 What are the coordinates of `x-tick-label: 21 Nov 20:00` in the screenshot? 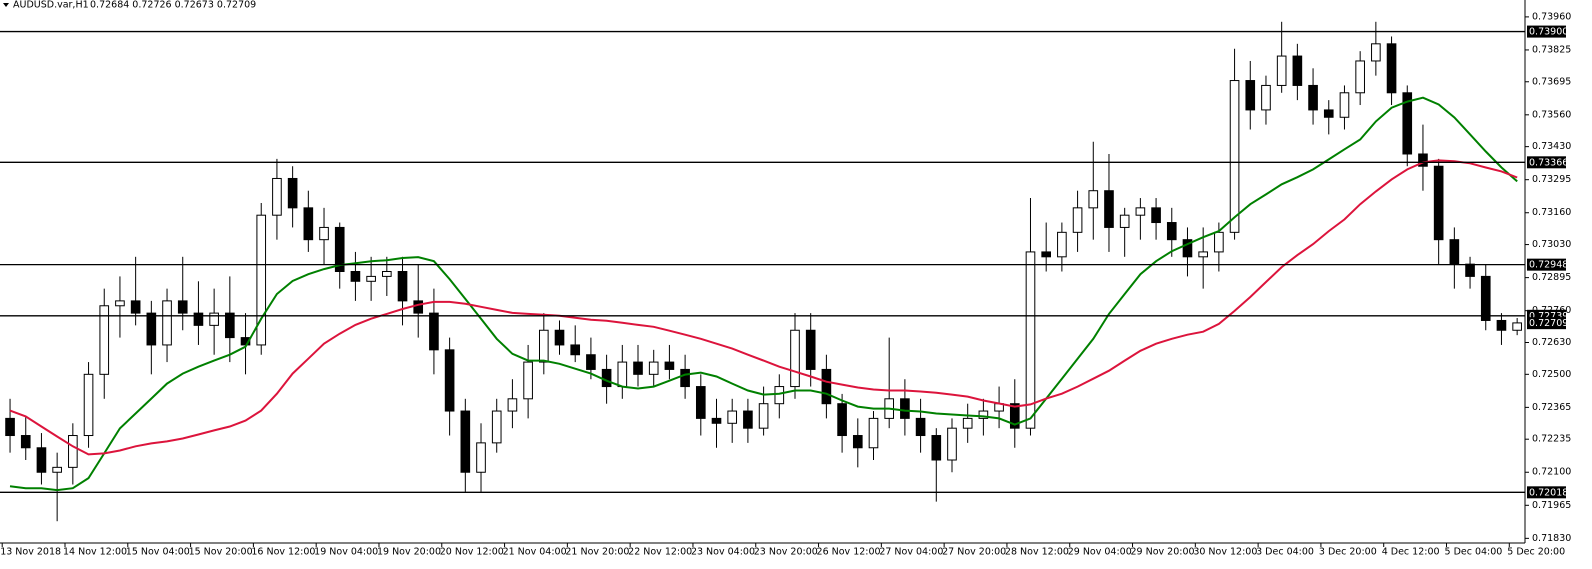 It's located at (597, 552).